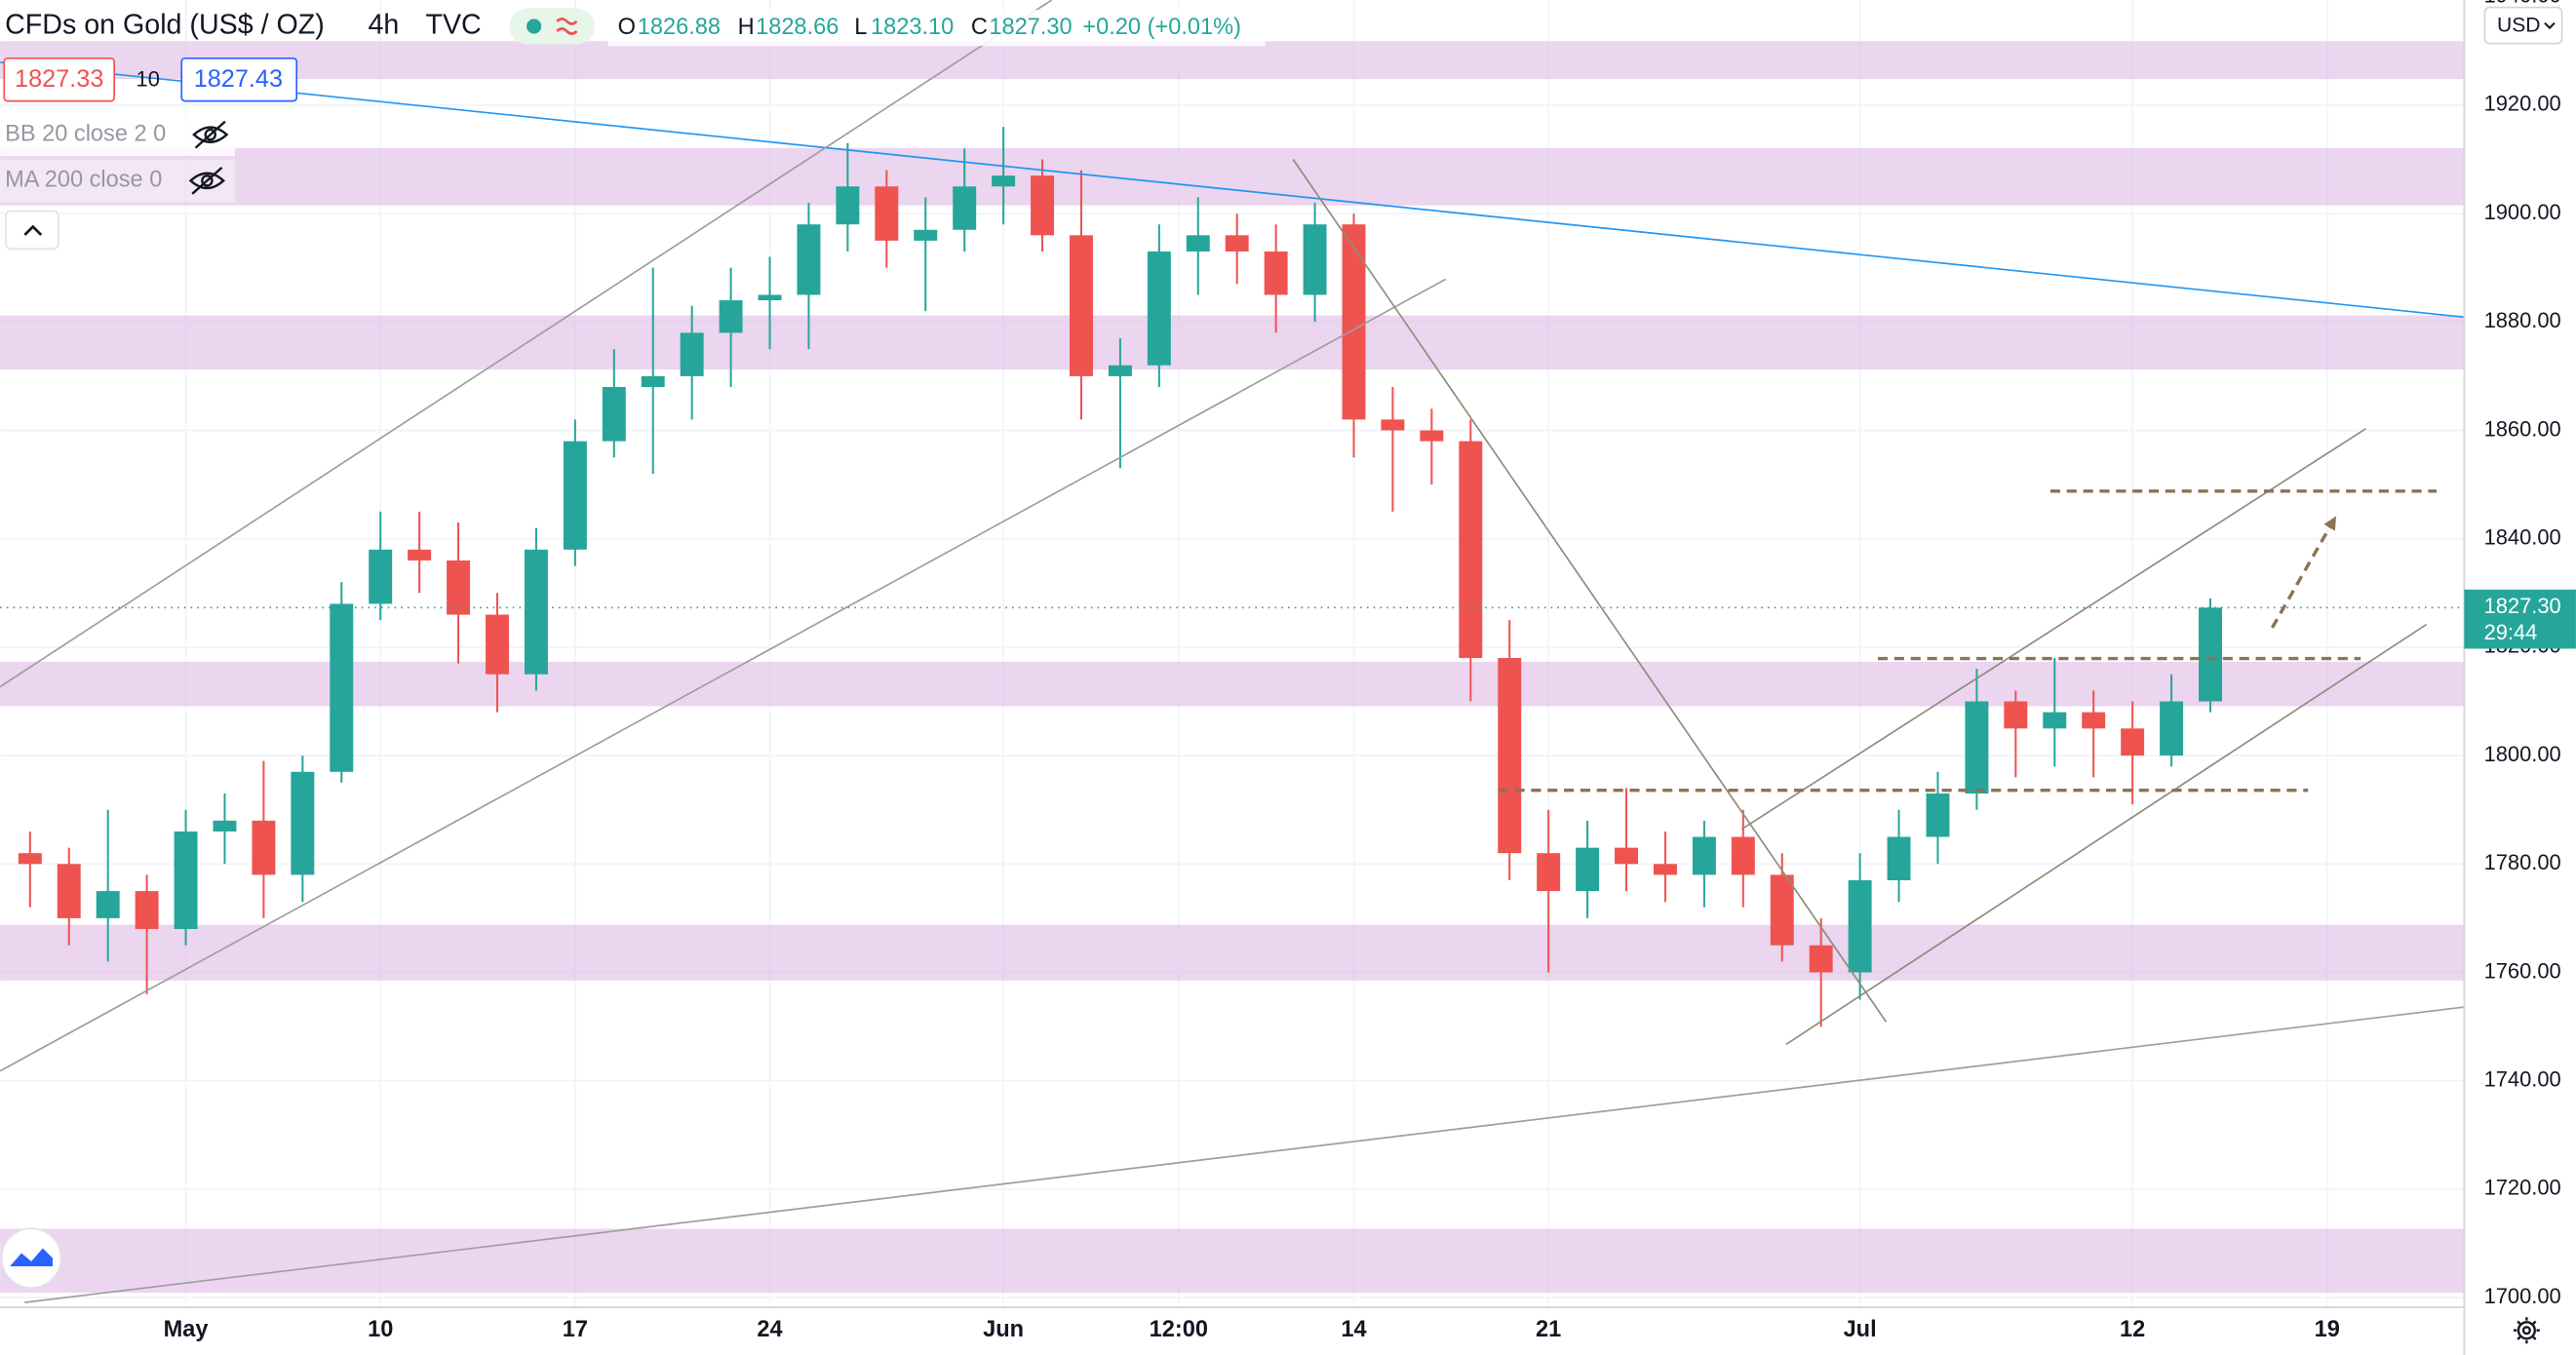  I want to click on countdown: 29:44, so click(2511, 632).